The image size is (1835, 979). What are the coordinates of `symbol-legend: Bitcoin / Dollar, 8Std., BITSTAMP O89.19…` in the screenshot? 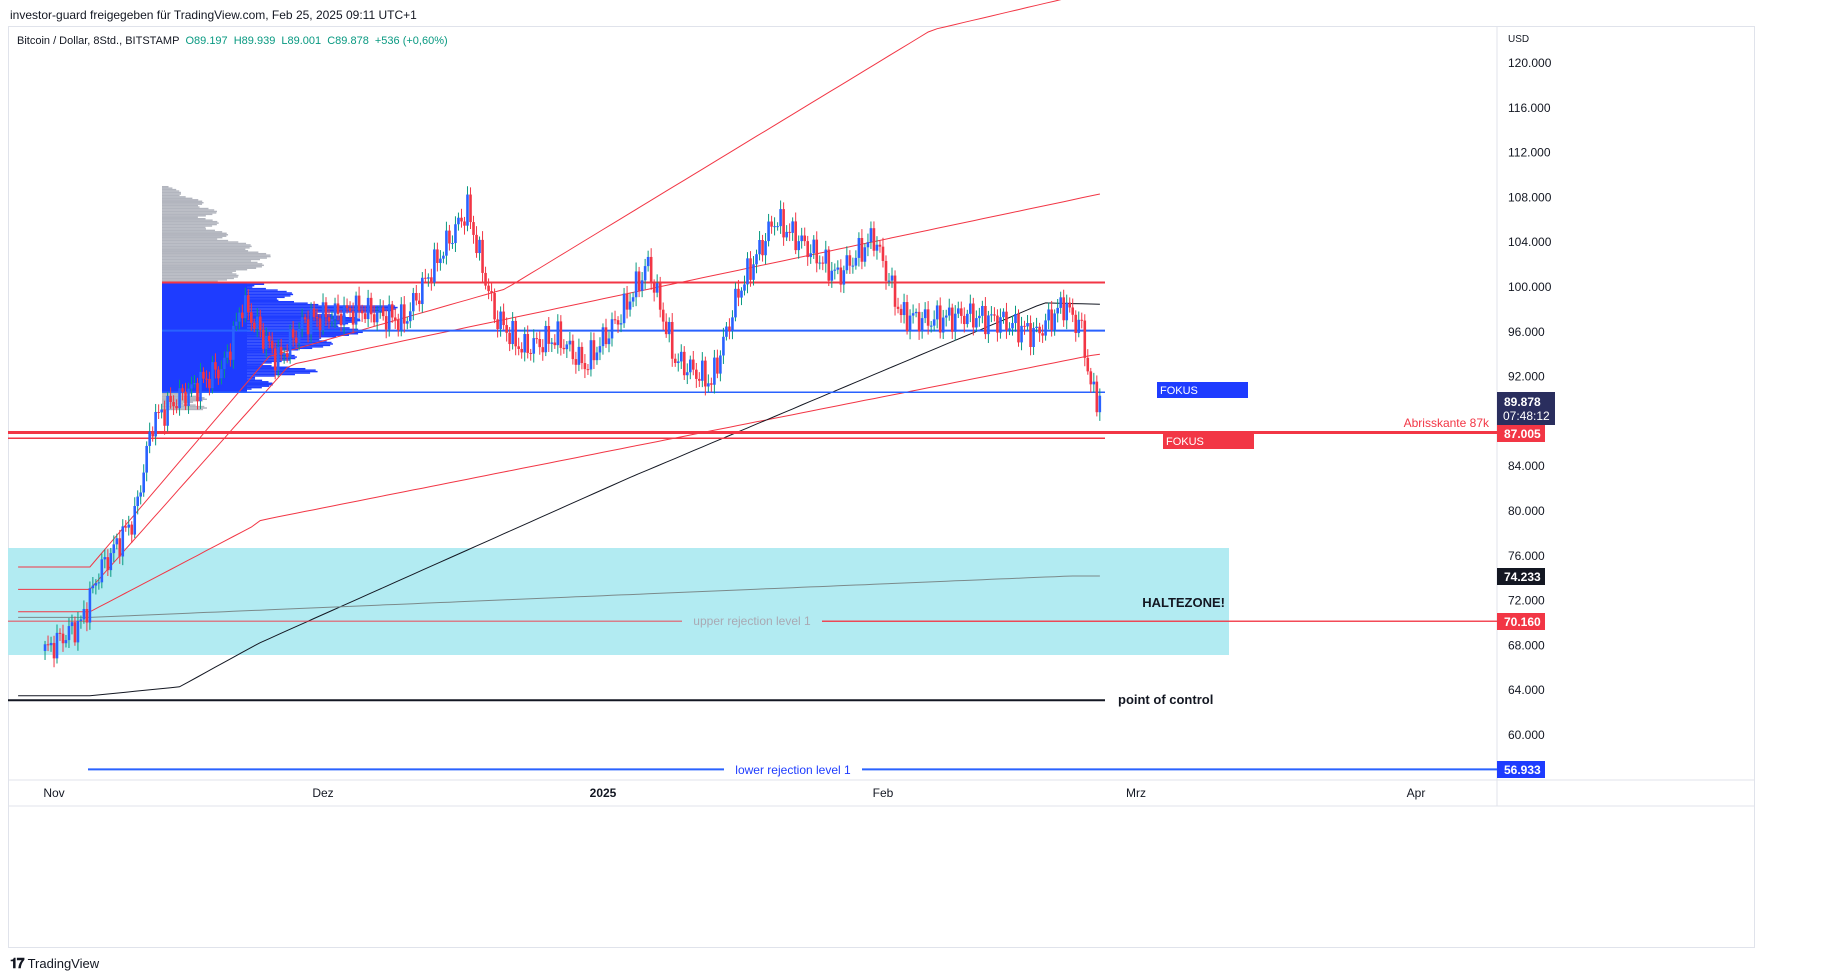 It's located at (234, 41).